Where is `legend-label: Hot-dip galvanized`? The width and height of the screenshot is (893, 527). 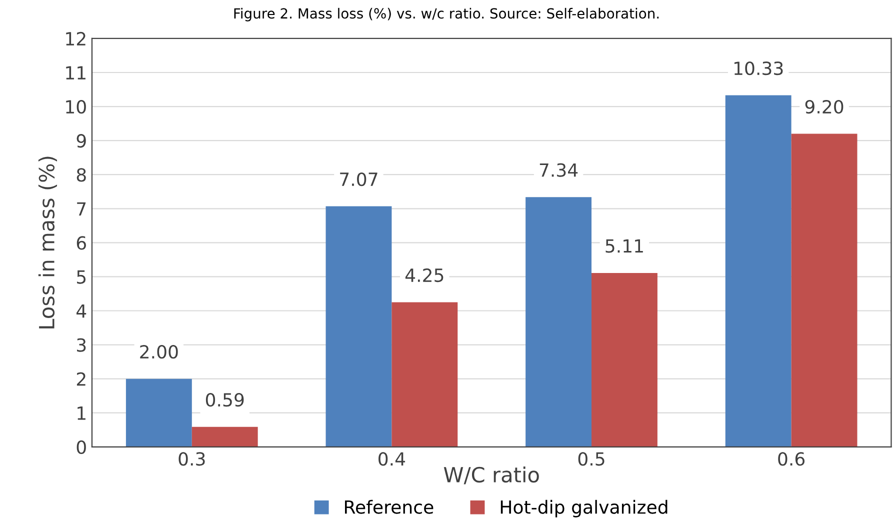
legend-label: Hot-dip galvanized is located at coordinates (584, 509).